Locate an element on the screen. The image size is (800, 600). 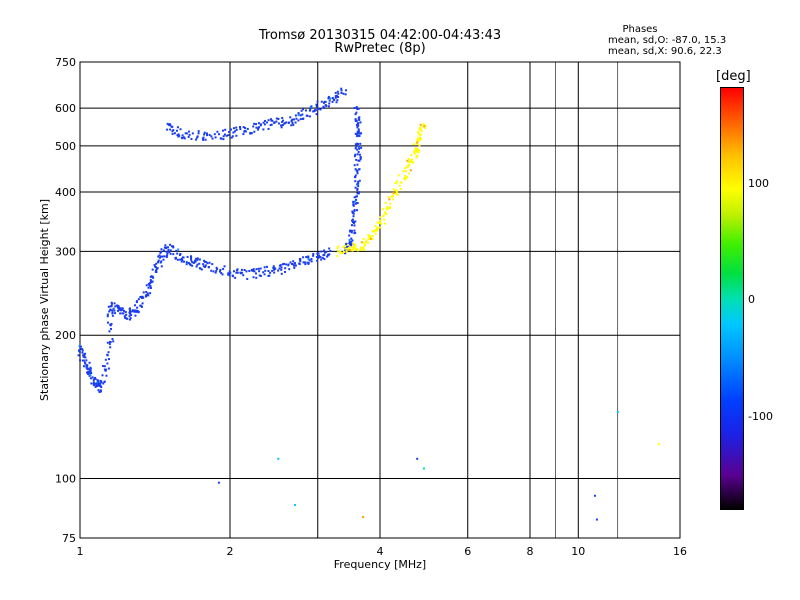
phase-stats-x: mean, sd,X: 90.6, 22.3 is located at coordinates (665, 51).